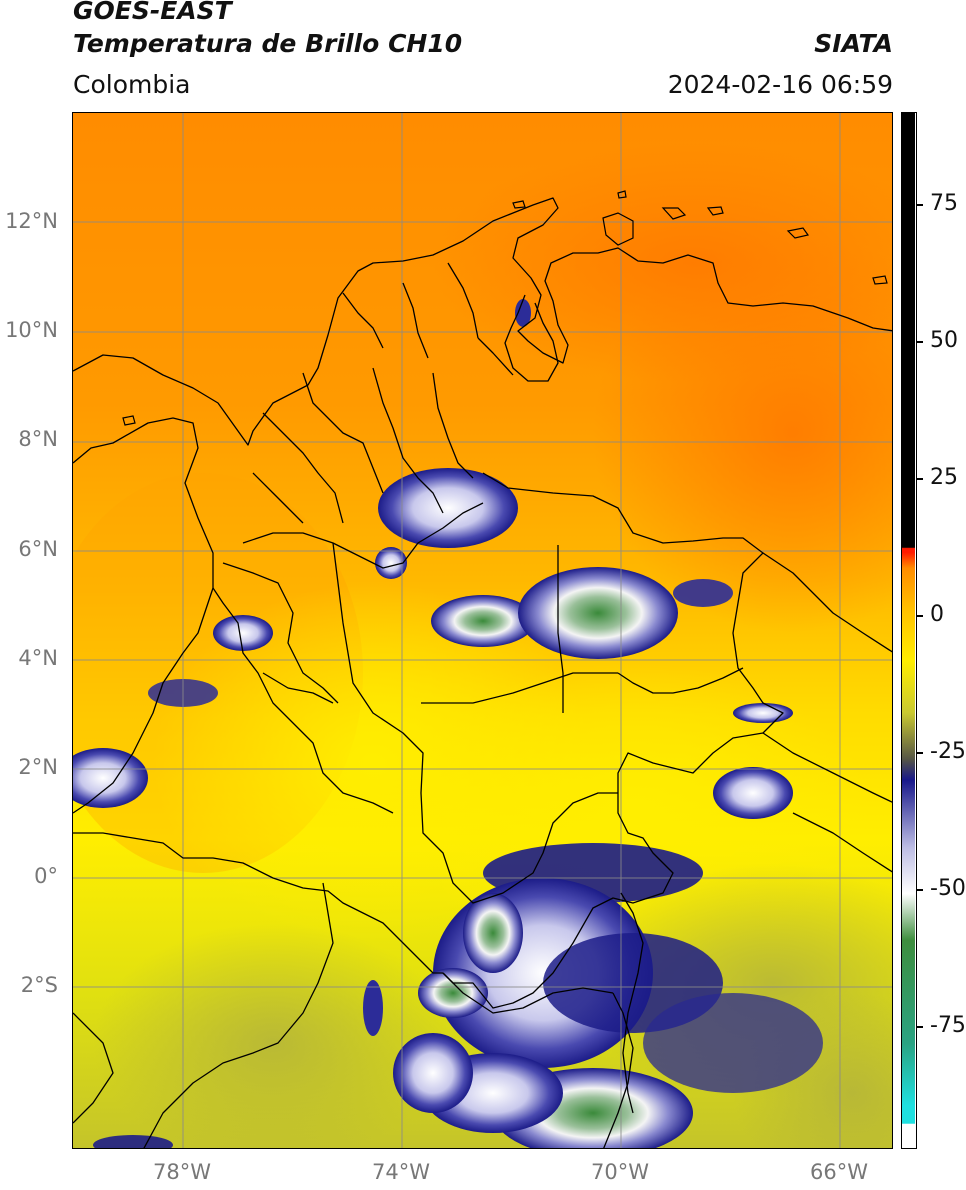 The width and height of the screenshot is (966, 1190). What do you see at coordinates (31, 221) in the screenshot?
I see `lat-label-12n: 12°N` at bounding box center [31, 221].